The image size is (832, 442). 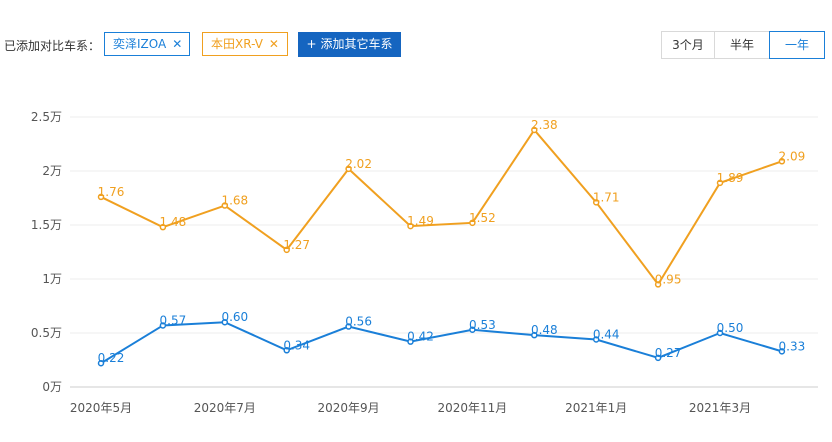 What do you see at coordinates (140, 44) in the screenshot?
I see `chip-izoa-label: 奕泽IZOA` at bounding box center [140, 44].